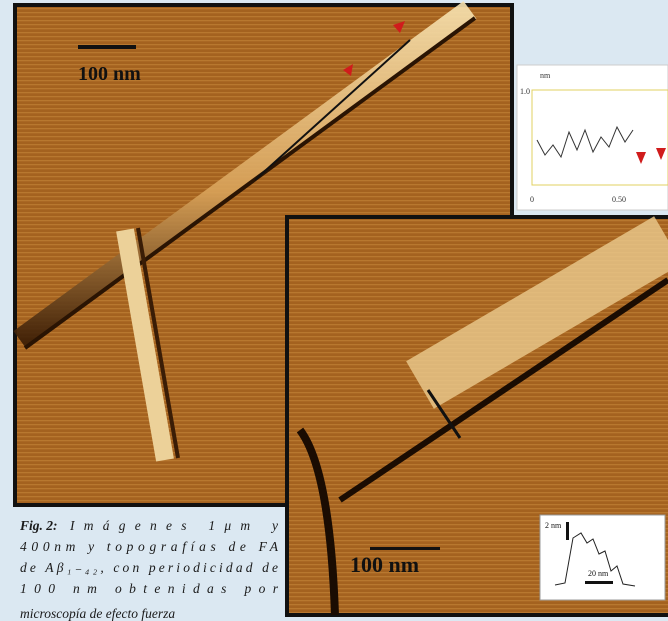  What do you see at coordinates (619, 199) in the screenshot?
I see `profile-x-label: 0.50` at bounding box center [619, 199].